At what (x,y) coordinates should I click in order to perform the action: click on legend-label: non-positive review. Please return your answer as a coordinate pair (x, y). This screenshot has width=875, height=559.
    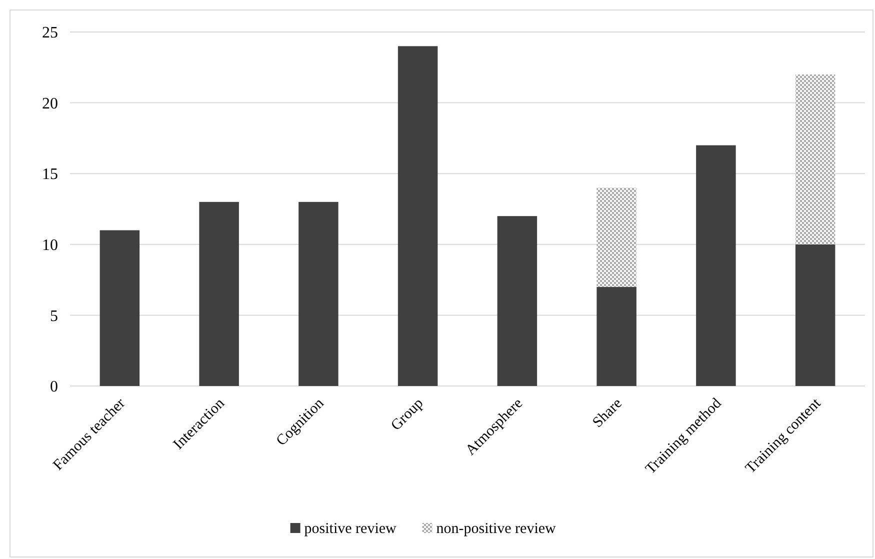
    Looking at the image, I should click on (496, 529).